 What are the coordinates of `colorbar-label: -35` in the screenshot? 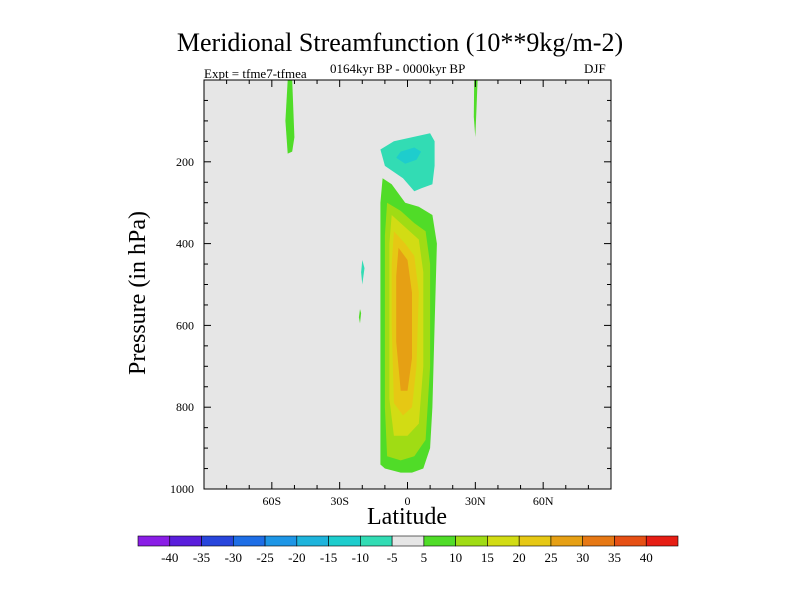 It's located at (201, 557).